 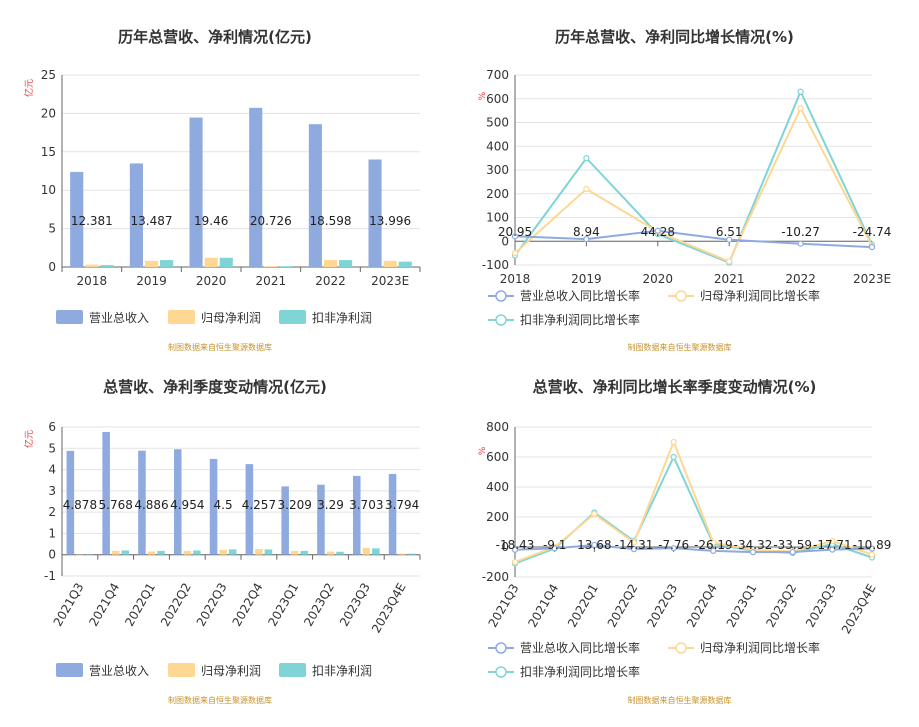 I want to click on data-label: -10.27, so click(x=800, y=232).